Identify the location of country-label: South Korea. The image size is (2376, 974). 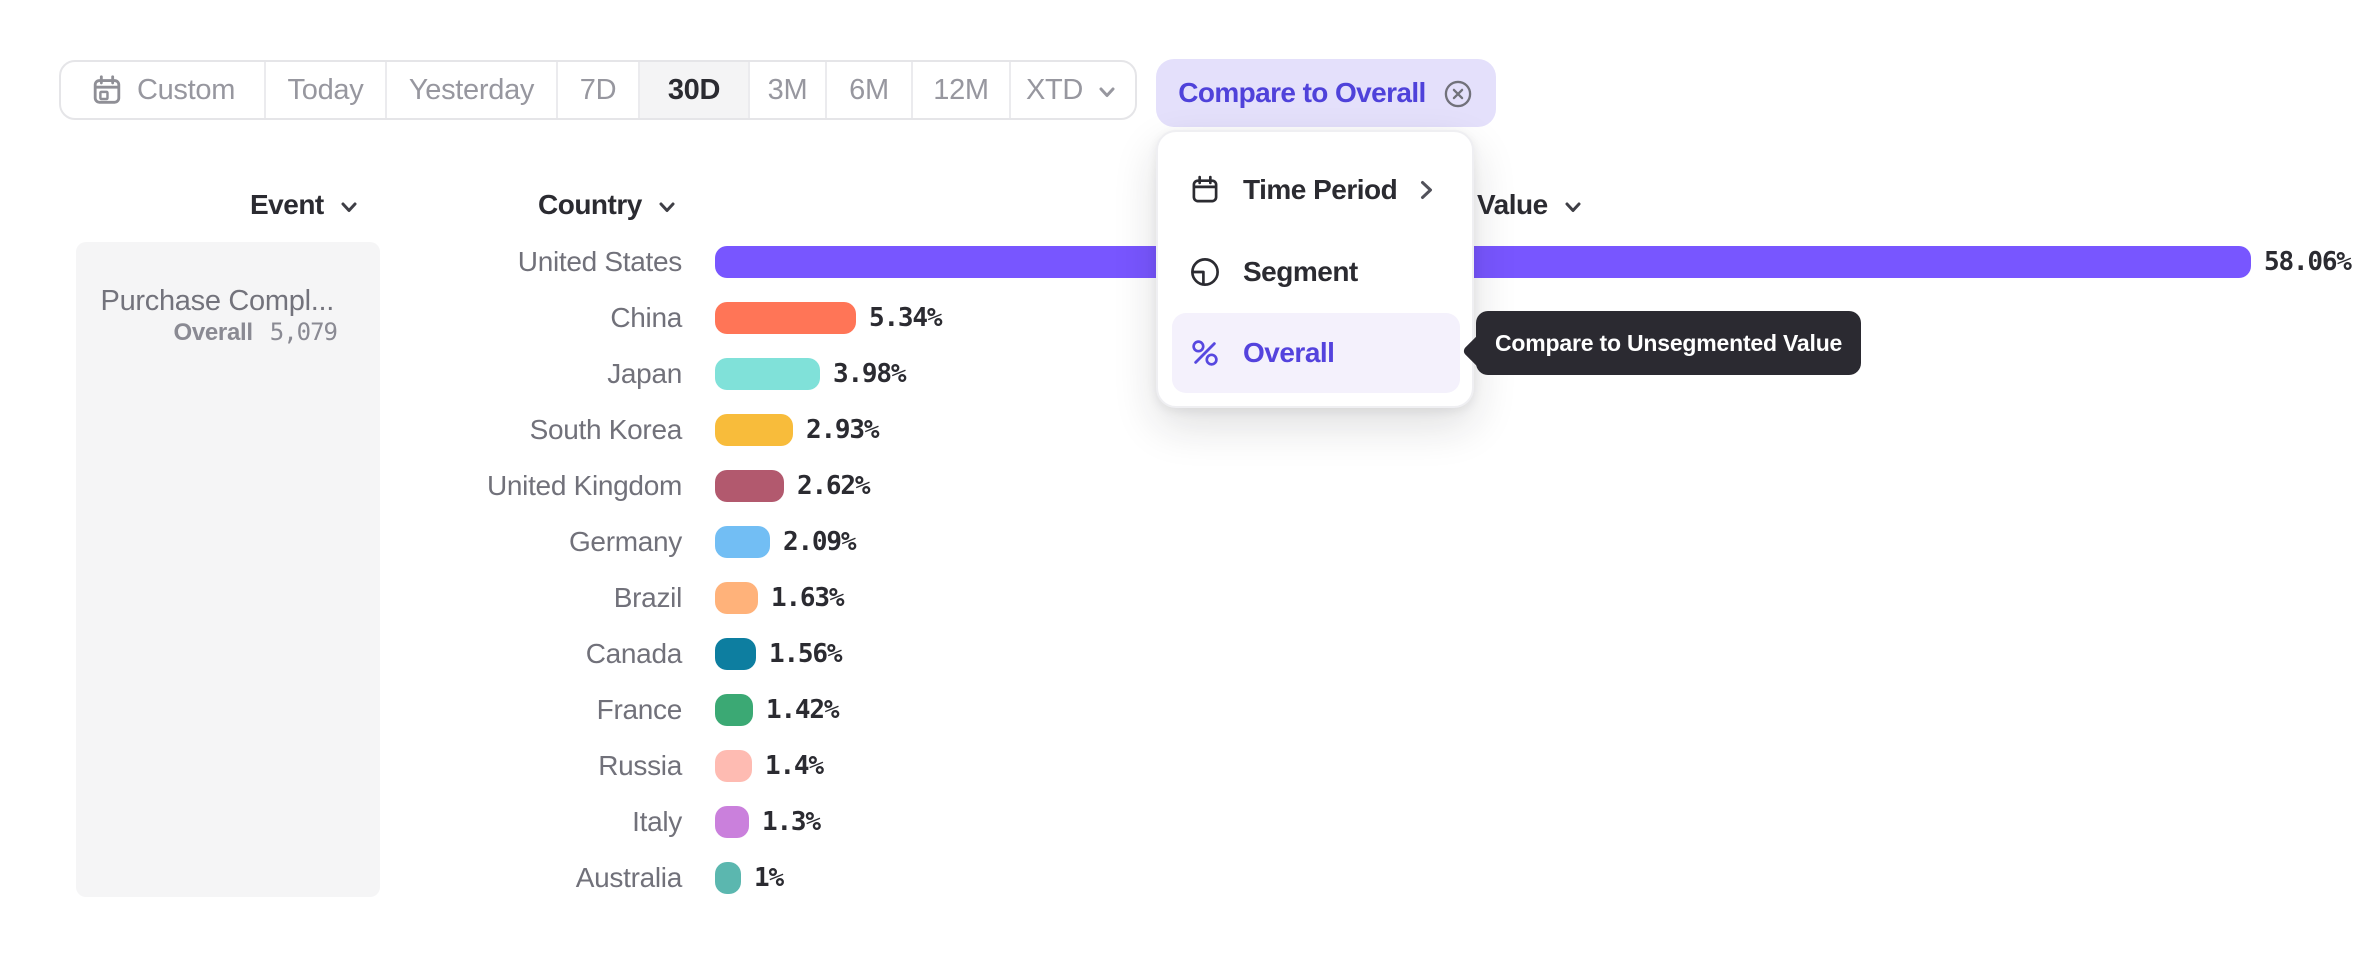
(606, 429).